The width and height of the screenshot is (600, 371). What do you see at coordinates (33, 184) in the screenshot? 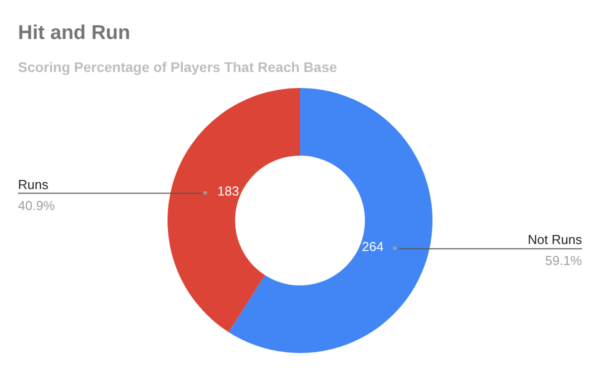
I see `slice-label: Runs` at bounding box center [33, 184].